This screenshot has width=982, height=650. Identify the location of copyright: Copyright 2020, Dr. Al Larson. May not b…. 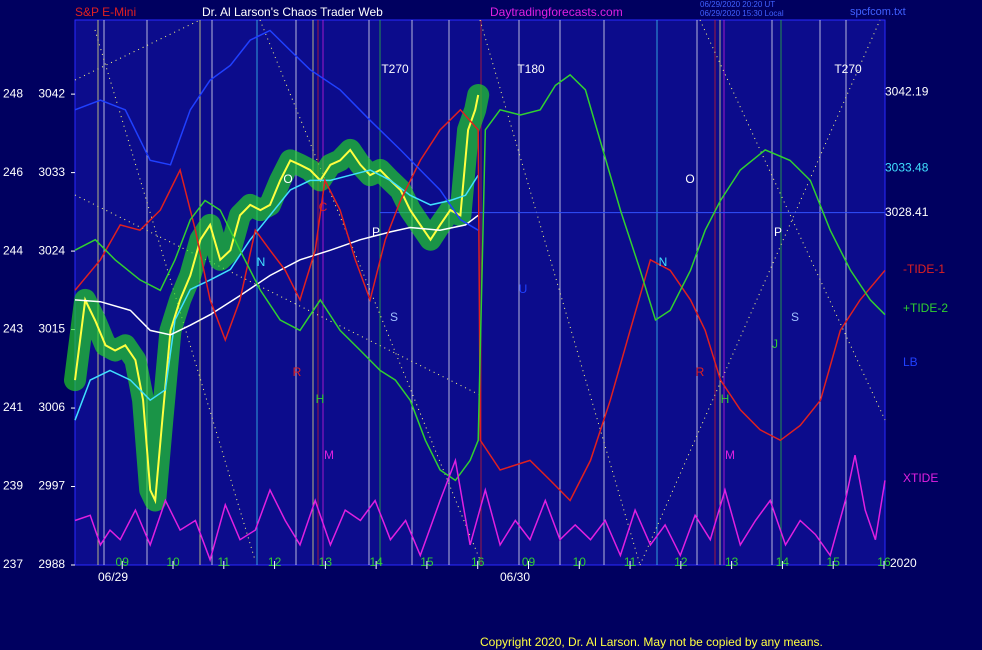
(651, 642).